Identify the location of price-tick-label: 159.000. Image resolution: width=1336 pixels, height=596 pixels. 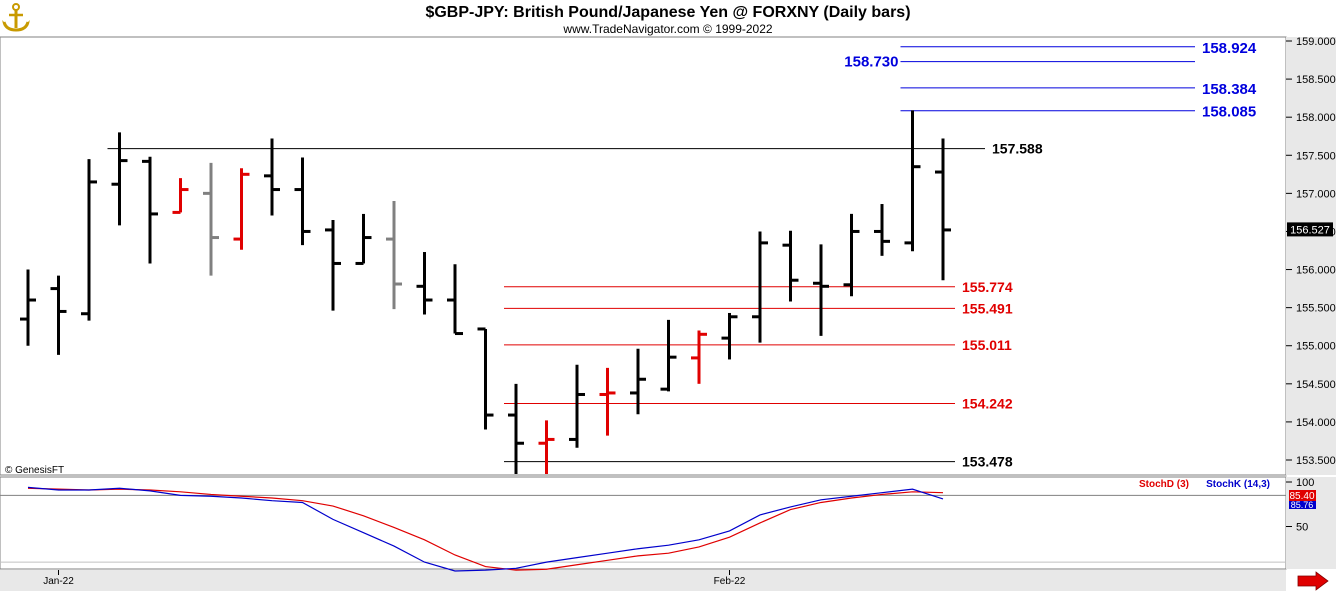
(1316, 42).